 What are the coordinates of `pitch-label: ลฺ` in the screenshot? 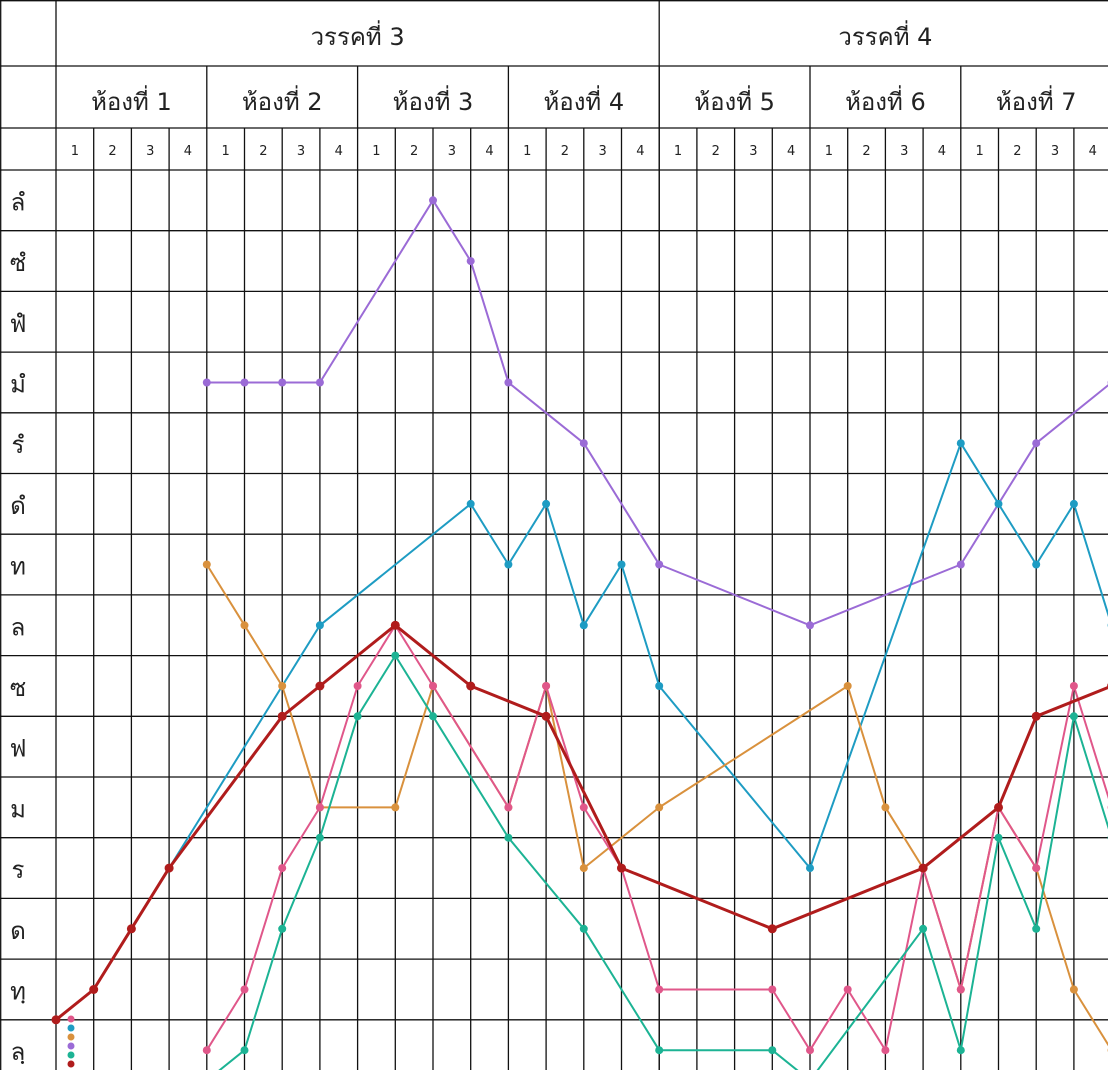 It's located at (18, 1052).